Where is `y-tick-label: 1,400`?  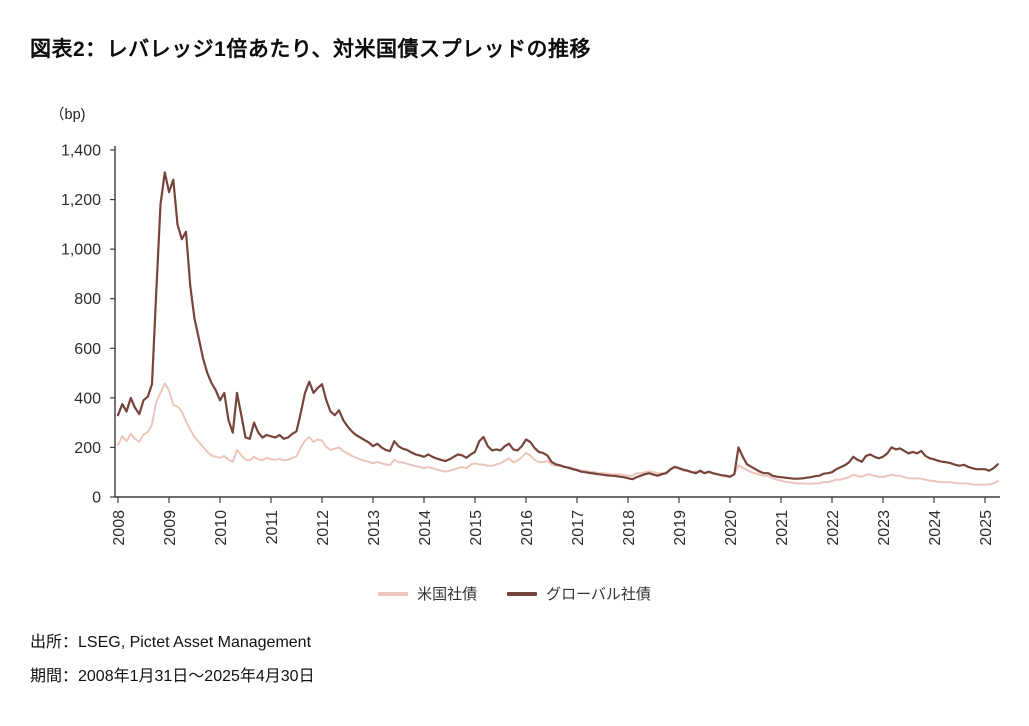
y-tick-label: 1,400 is located at coordinates (81, 151).